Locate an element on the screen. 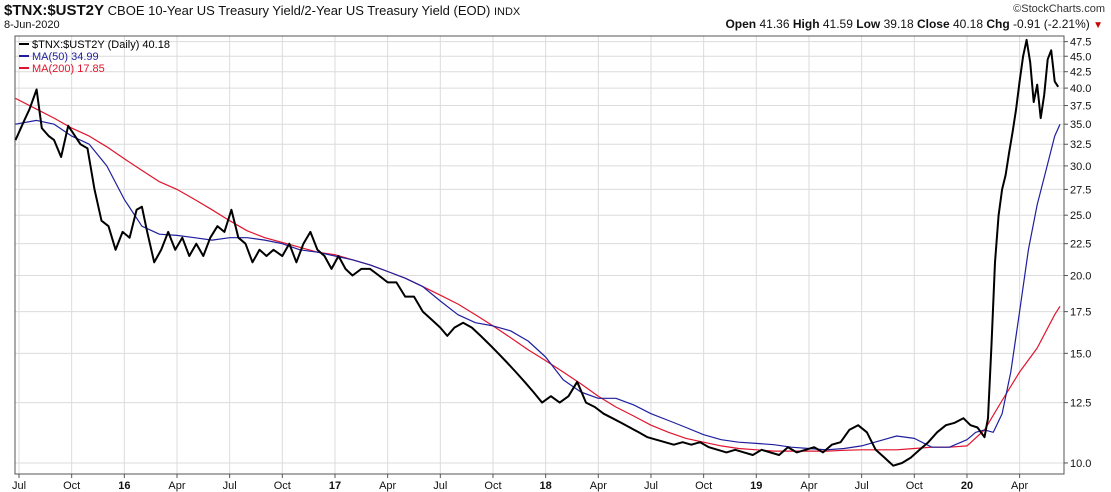 Image resolution: width=1111 pixels, height=492 pixels. y-tick-label: 37.5 is located at coordinates (1080, 107).